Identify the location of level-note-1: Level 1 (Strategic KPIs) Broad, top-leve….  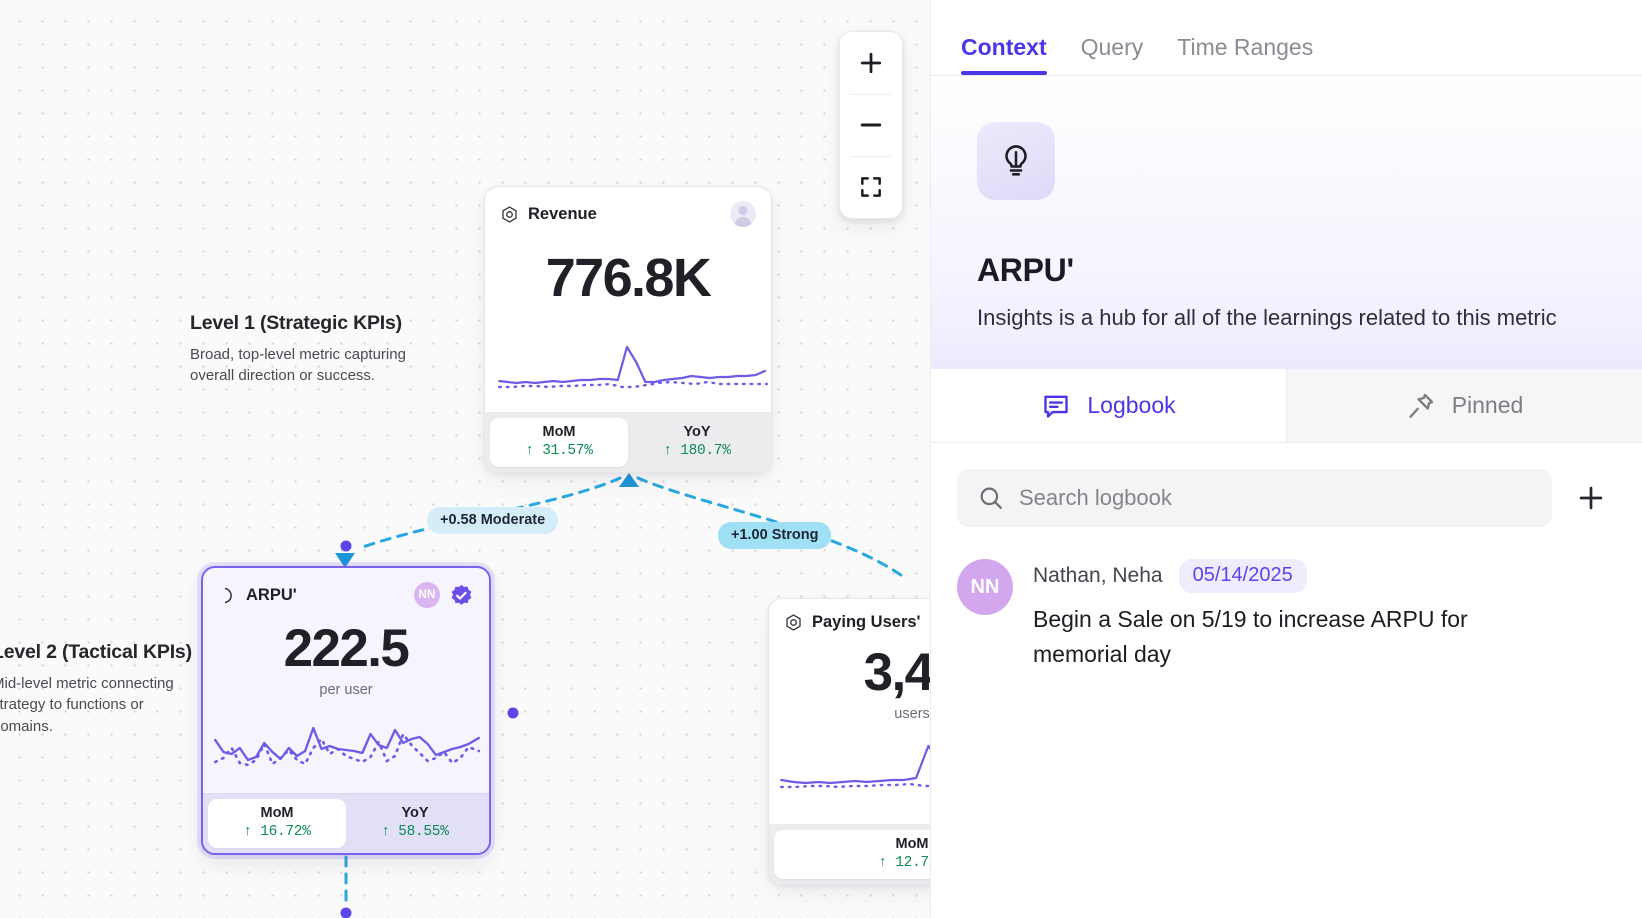
(306, 349).